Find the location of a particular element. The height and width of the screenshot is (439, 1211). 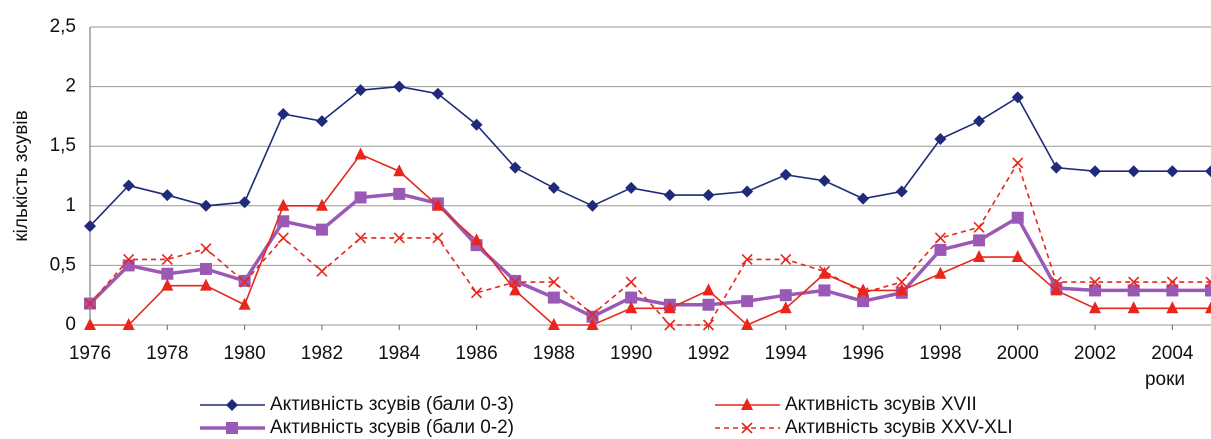

y-tick-label: 1,5 is located at coordinates (63, 145).